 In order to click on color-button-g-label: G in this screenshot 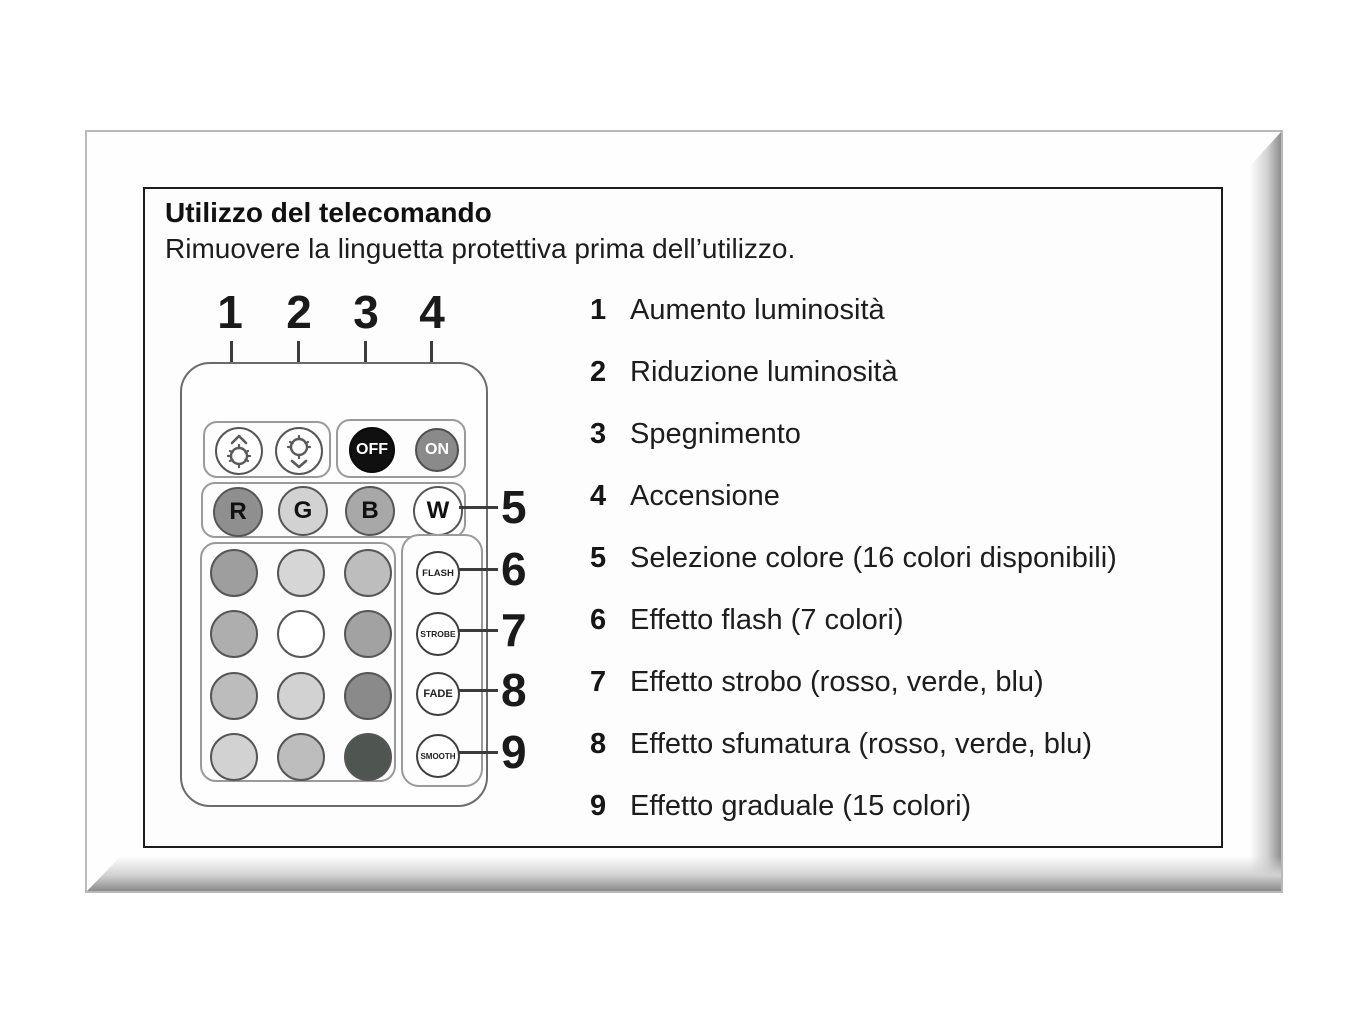, I will do `click(303, 510)`.